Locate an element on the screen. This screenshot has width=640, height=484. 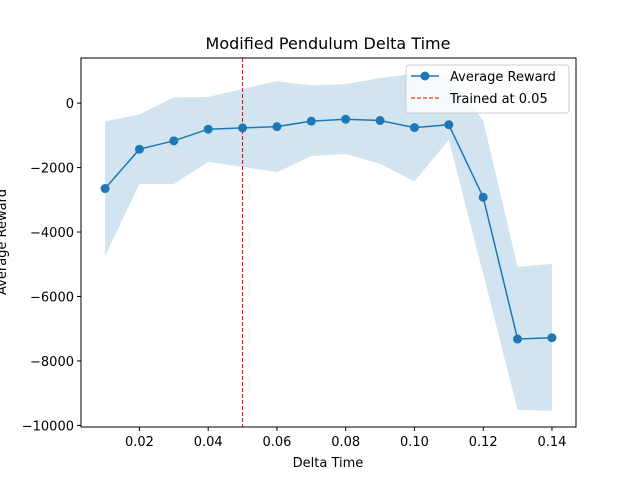
x-tick-label: 0.08 is located at coordinates (345, 442).